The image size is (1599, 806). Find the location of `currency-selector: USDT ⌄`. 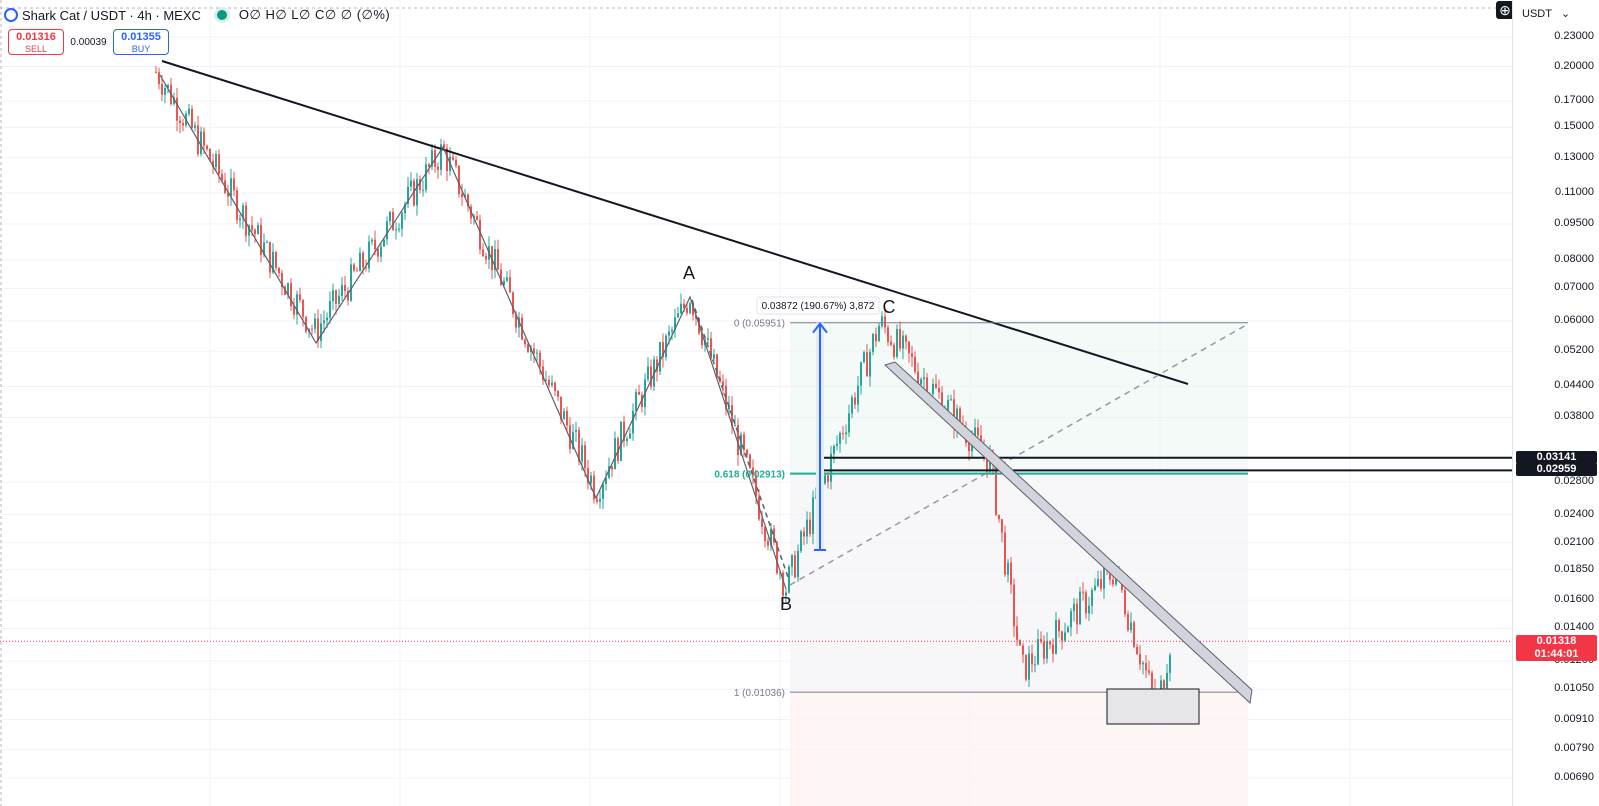

currency-selector: USDT ⌄ is located at coordinates (1553, 14).